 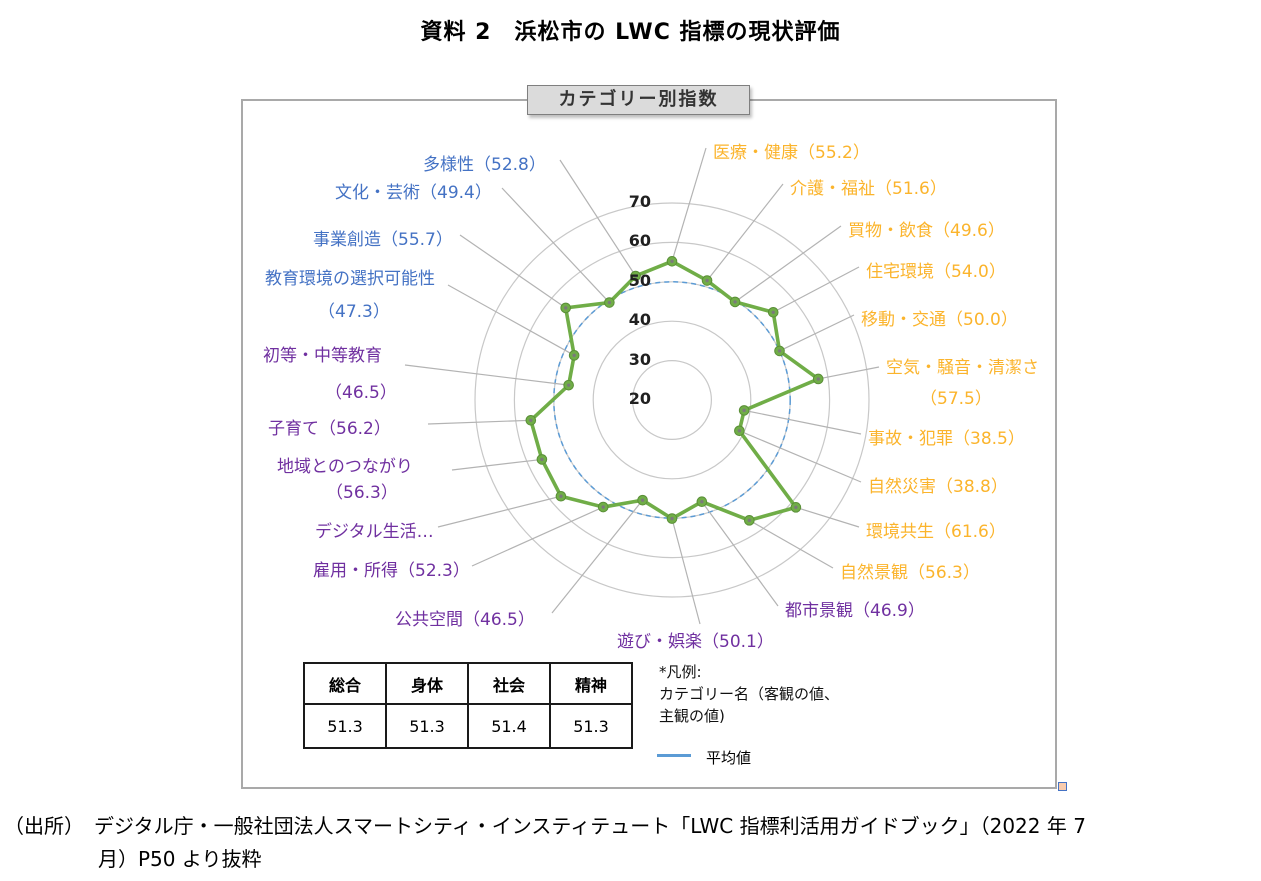 I want to click on category-label: 自然災害（38.8）, so click(x=938, y=487).